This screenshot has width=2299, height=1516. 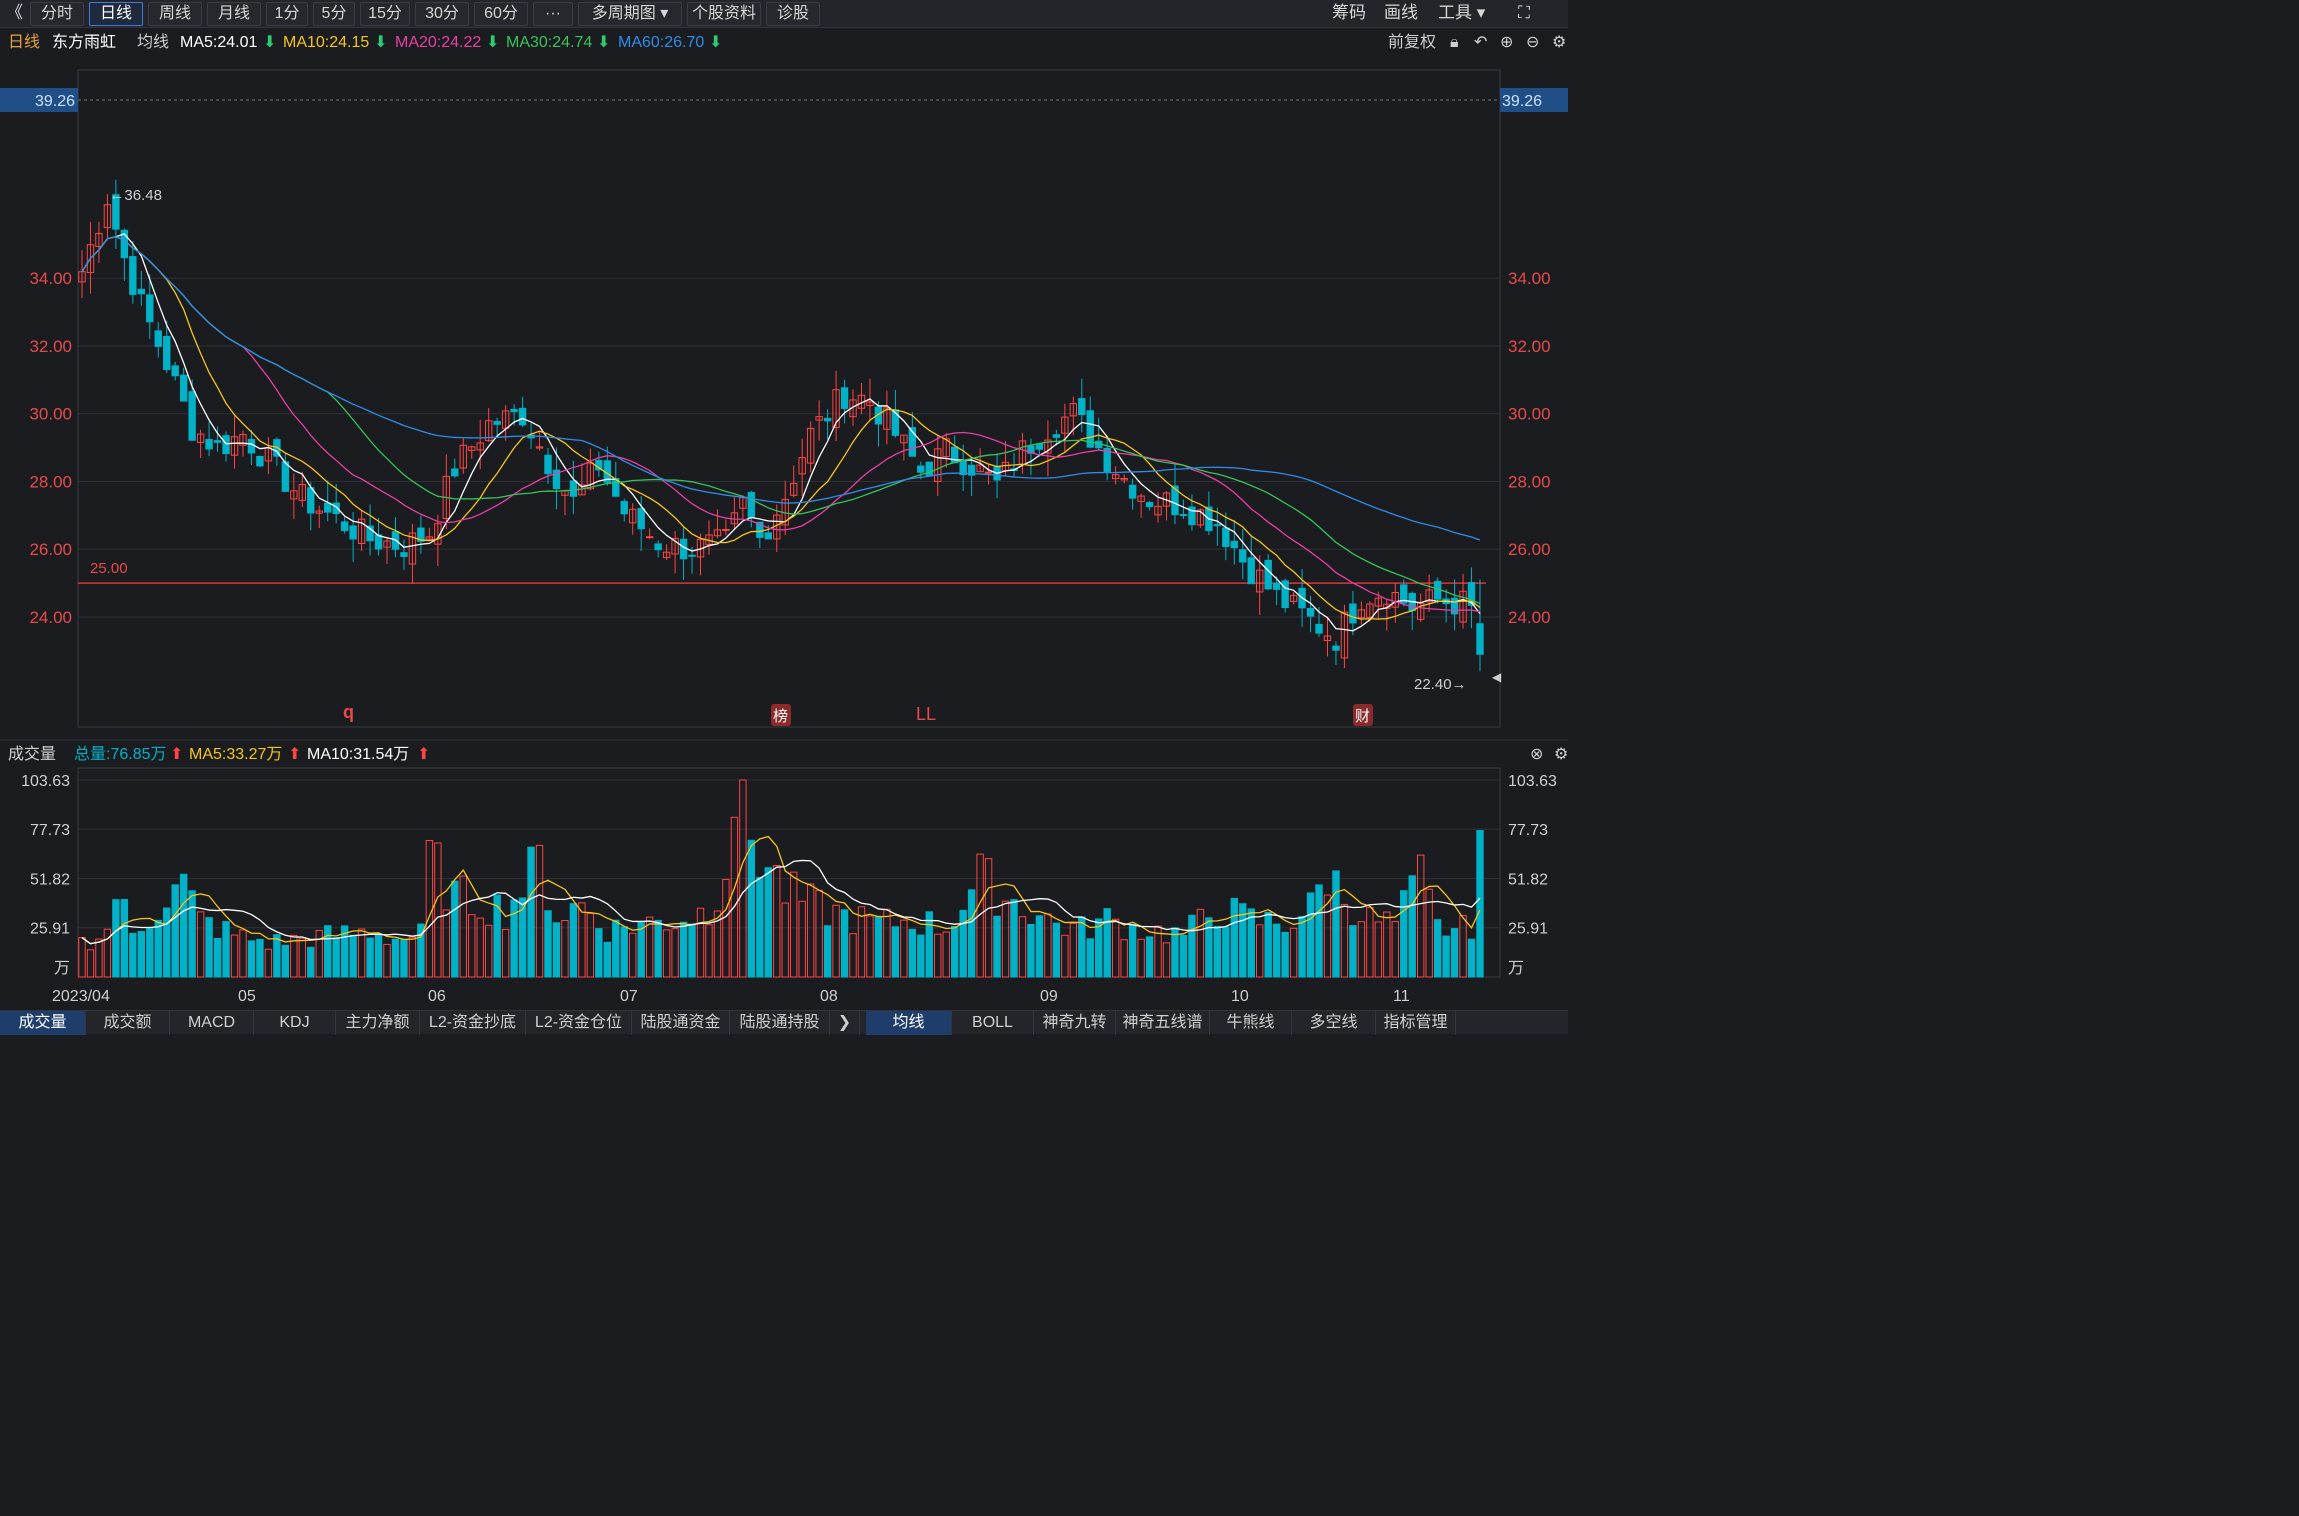 What do you see at coordinates (1075, 1023) in the screenshot?
I see `indicator-tab-11: 神奇九转` at bounding box center [1075, 1023].